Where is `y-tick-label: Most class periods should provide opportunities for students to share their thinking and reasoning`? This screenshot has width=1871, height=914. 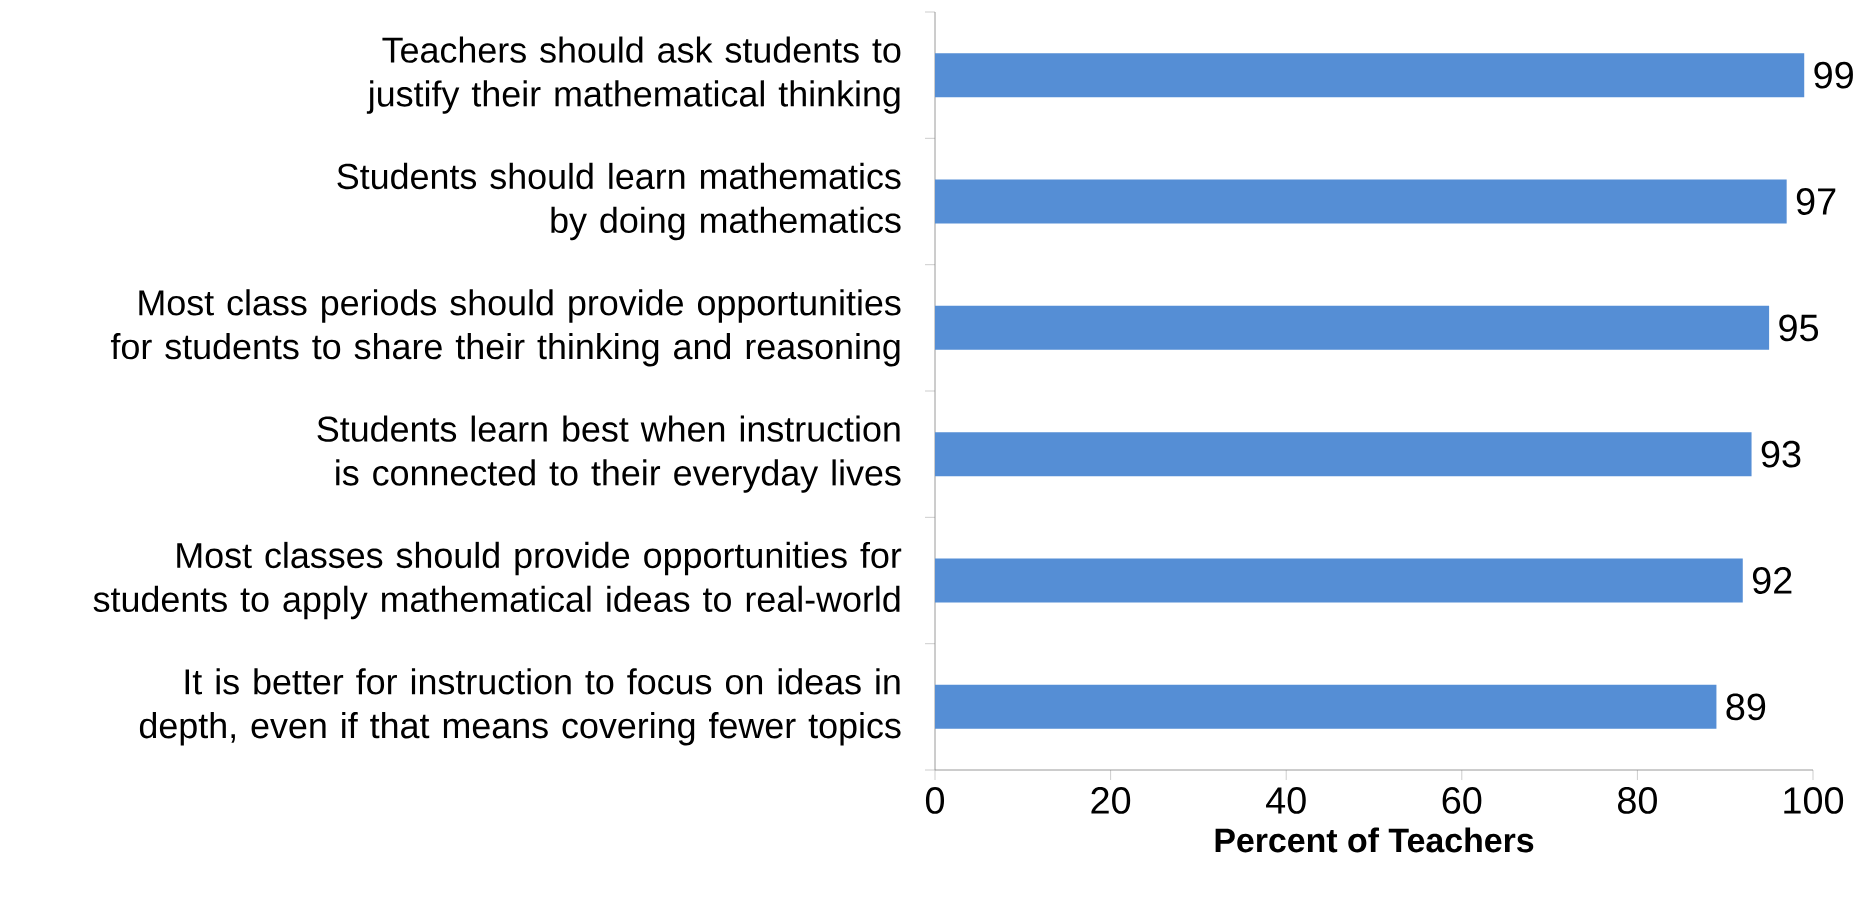 y-tick-label: Most class periods should provide opportunities for students to share their thinking and reasoning is located at coordinates (505, 328).